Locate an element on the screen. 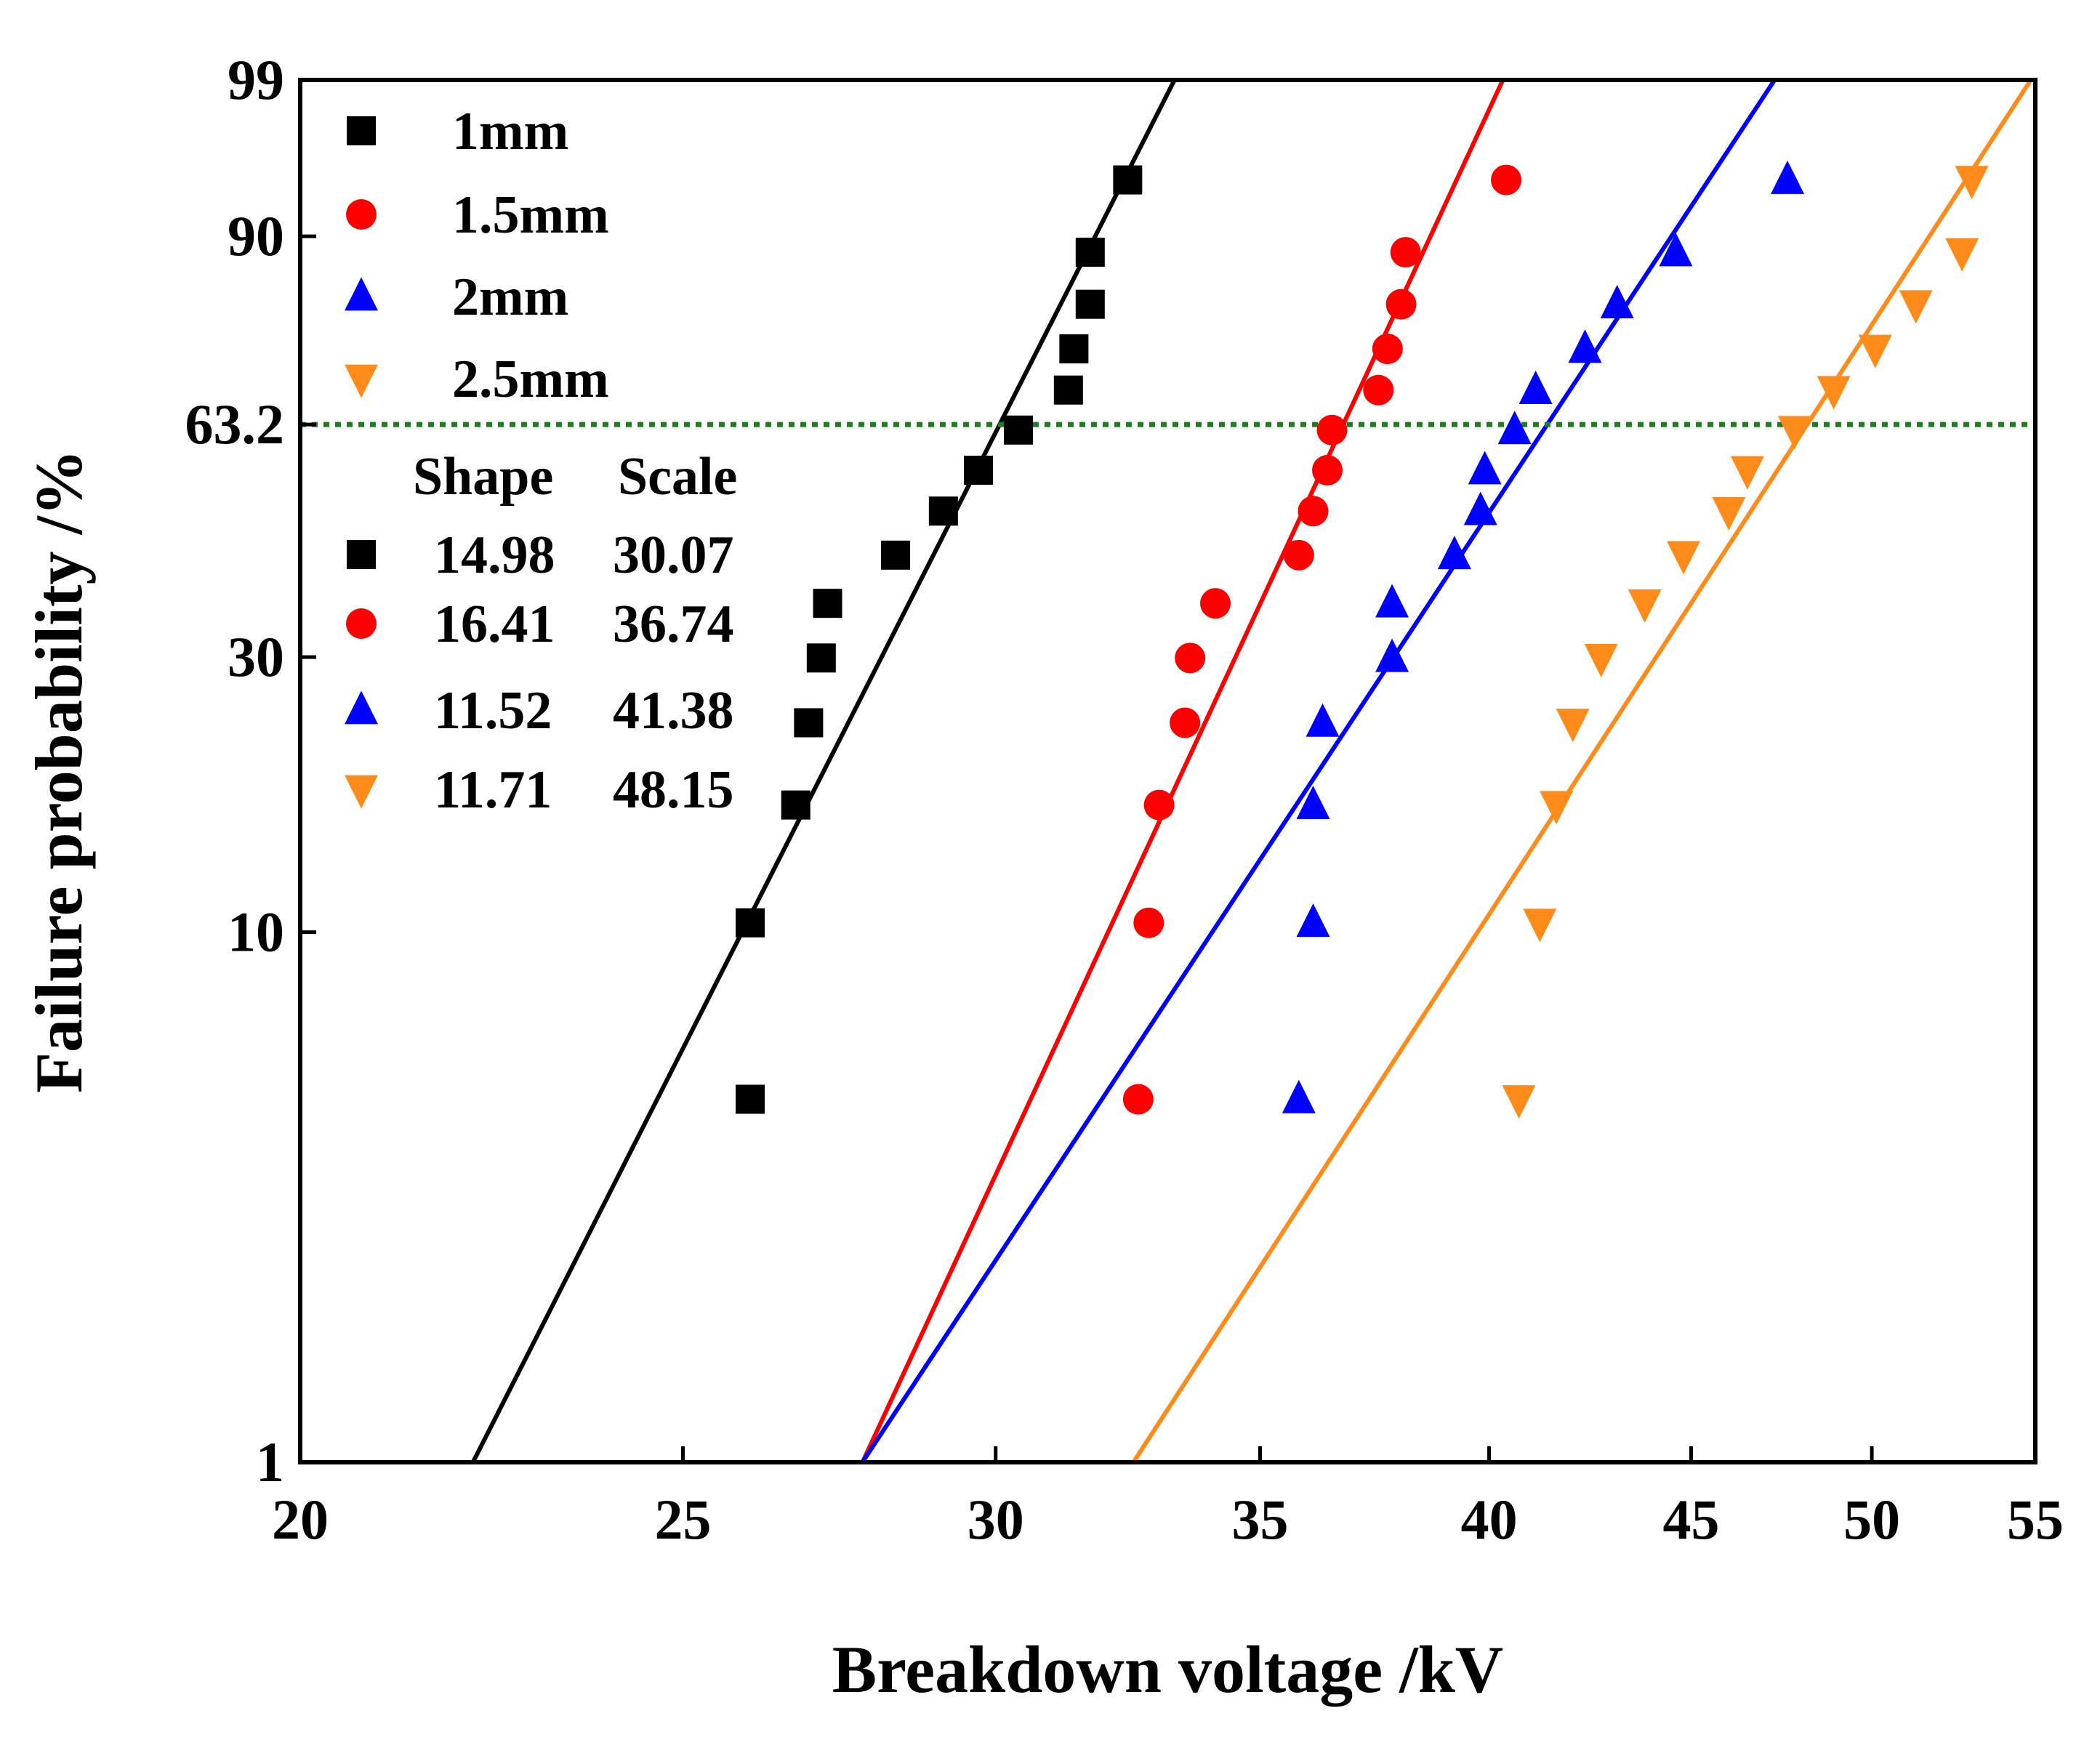  x-axis-ticks: 20 25 30 35 40 45 50 55 is located at coordinates (1168, 1498).